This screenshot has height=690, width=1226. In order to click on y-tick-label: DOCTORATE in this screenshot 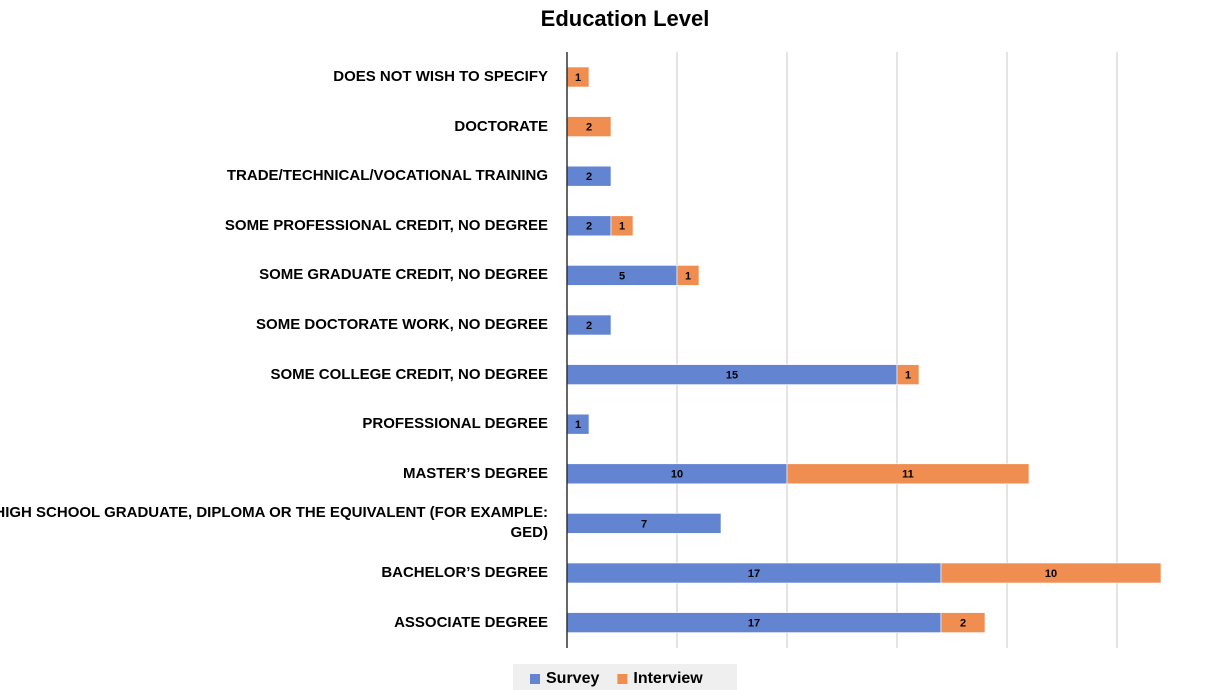, I will do `click(501, 126)`.